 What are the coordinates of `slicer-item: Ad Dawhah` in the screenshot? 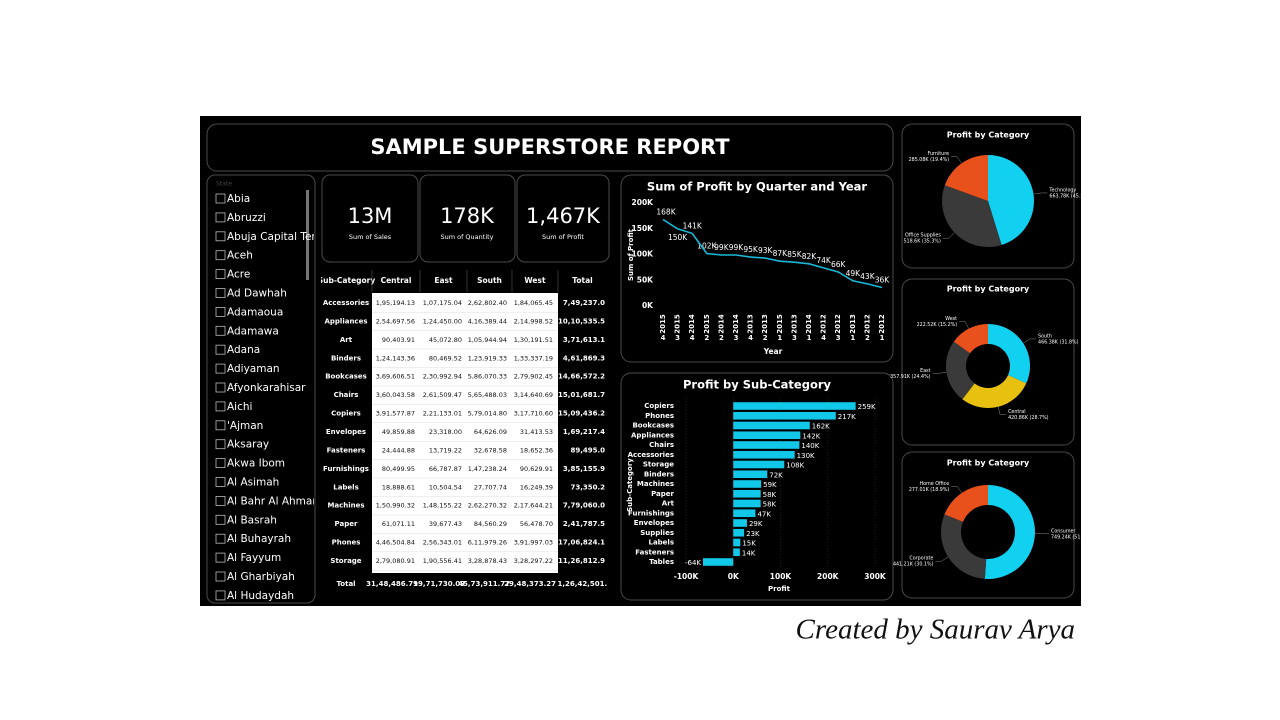 It's located at (257, 294).